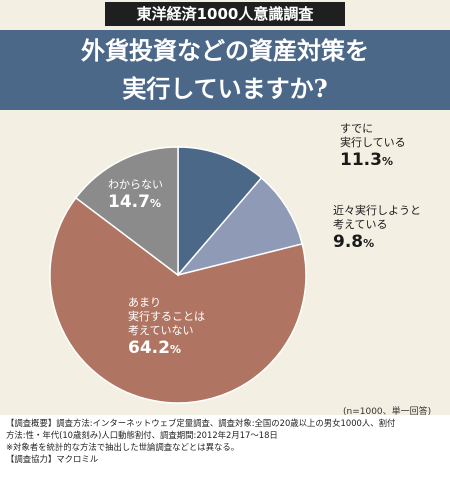 This screenshot has width=450, height=485. I want to click on slice-value-unknown: 14.7, so click(129, 202).